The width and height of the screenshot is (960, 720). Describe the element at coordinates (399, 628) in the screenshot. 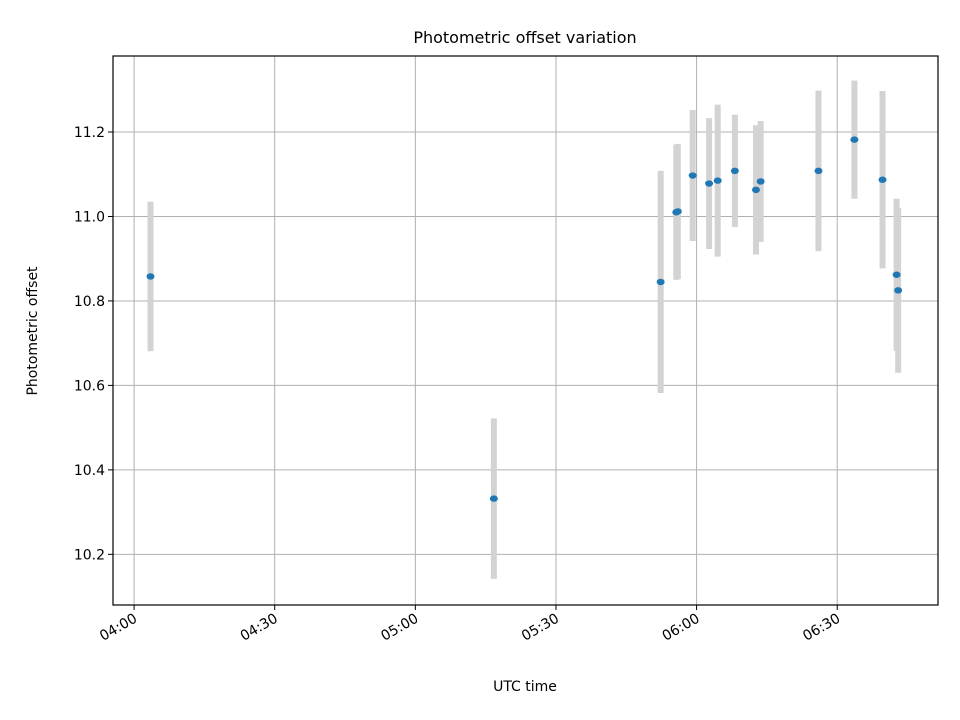

I see `x-tick-label: 05:00` at that location.